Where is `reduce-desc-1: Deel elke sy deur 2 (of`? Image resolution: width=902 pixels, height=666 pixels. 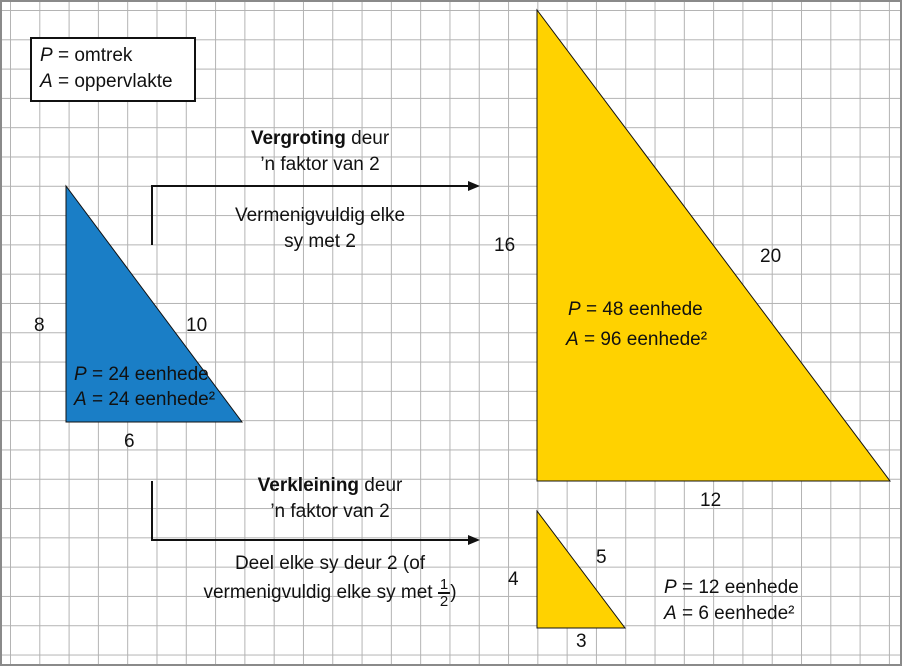 reduce-desc-1: Deel elke sy deur 2 (of is located at coordinates (330, 563).